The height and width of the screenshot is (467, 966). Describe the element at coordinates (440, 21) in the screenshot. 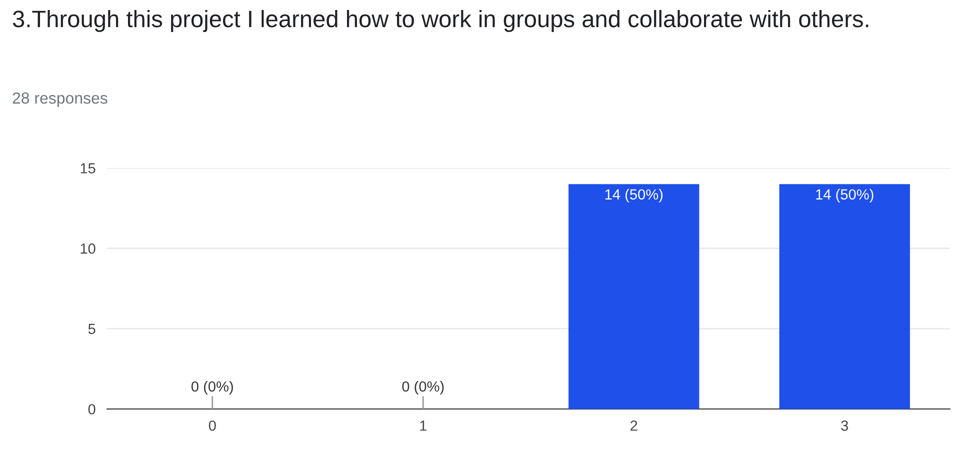

I see `chart-title: 3.Through this project I learned how to work in groups and collaborate with others.` at that location.